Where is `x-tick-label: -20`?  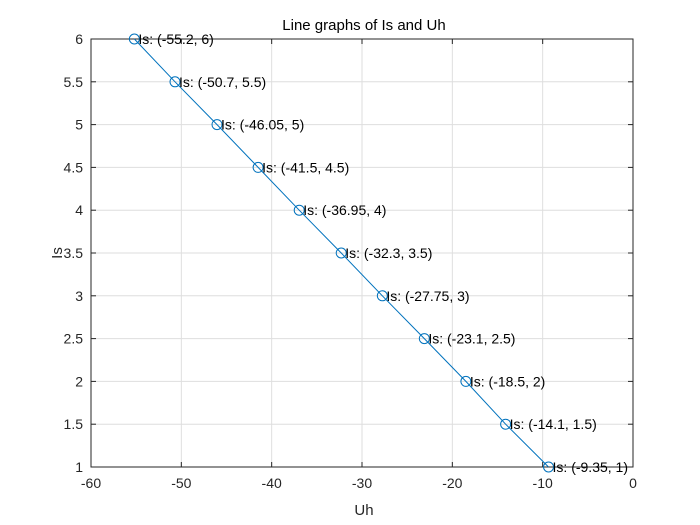 x-tick-label: -20 is located at coordinates (452, 483).